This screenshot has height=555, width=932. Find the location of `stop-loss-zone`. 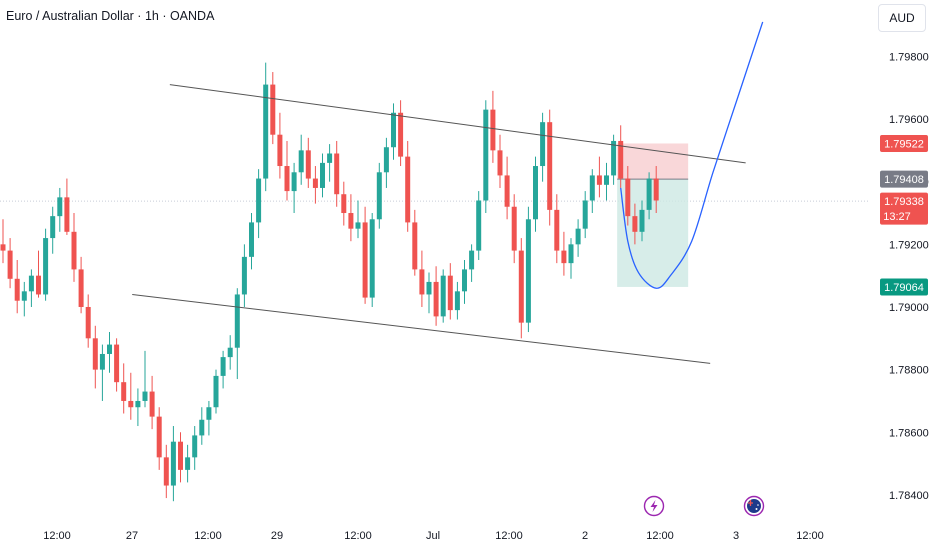

stop-loss-zone is located at coordinates (653, 161).